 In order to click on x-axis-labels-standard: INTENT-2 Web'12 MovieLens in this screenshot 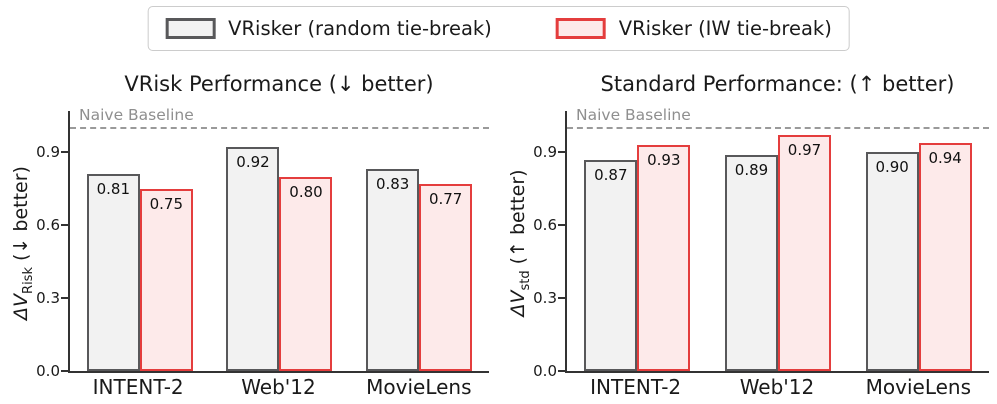, I will do `click(777, 387)`.